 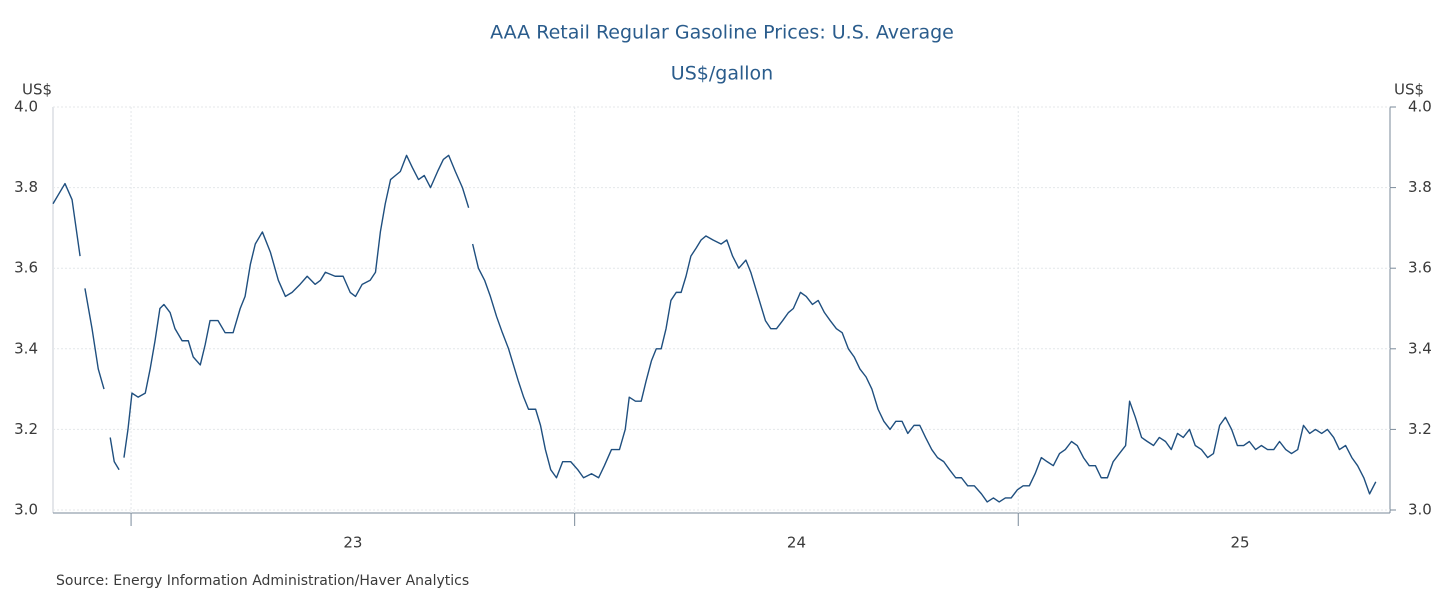 What do you see at coordinates (26, 268) in the screenshot?
I see `y-tick-label: 3.6` at bounding box center [26, 268].